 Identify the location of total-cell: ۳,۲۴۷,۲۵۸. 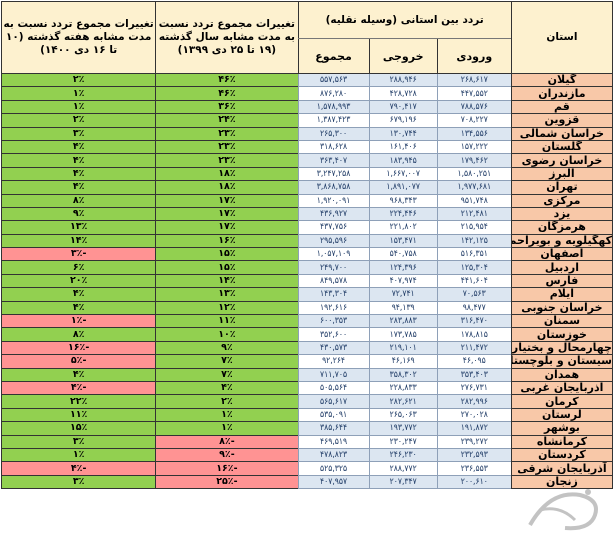
(333, 174).